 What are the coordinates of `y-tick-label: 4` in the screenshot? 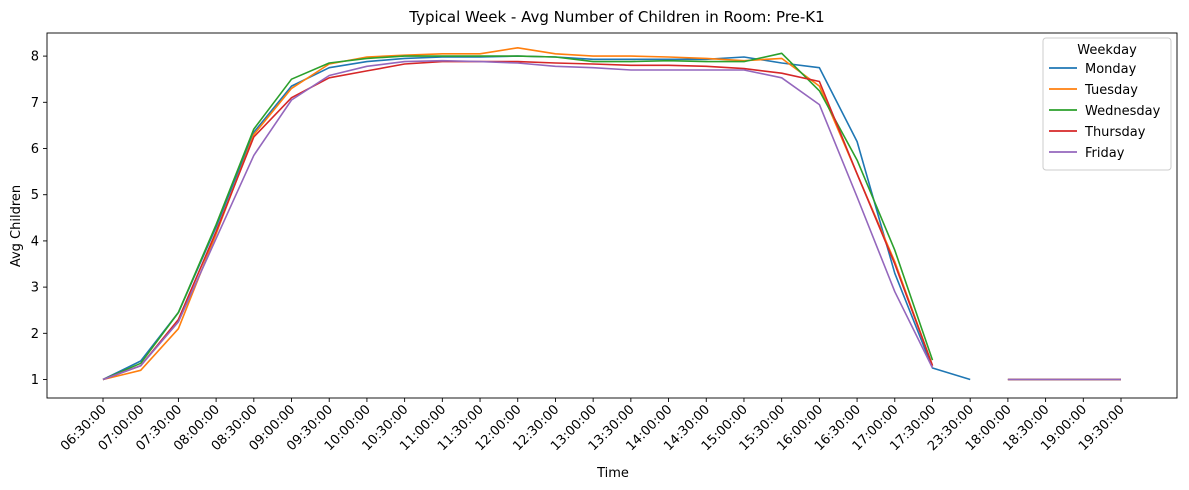 It's located at (35, 241).